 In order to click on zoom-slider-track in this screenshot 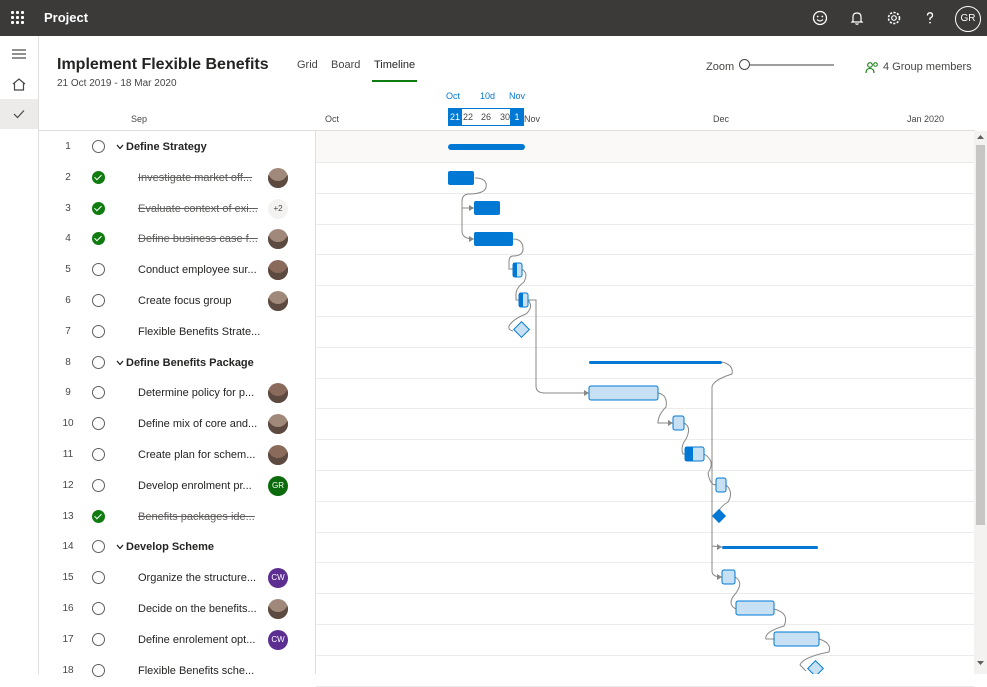, I will do `click(788, 65)`.